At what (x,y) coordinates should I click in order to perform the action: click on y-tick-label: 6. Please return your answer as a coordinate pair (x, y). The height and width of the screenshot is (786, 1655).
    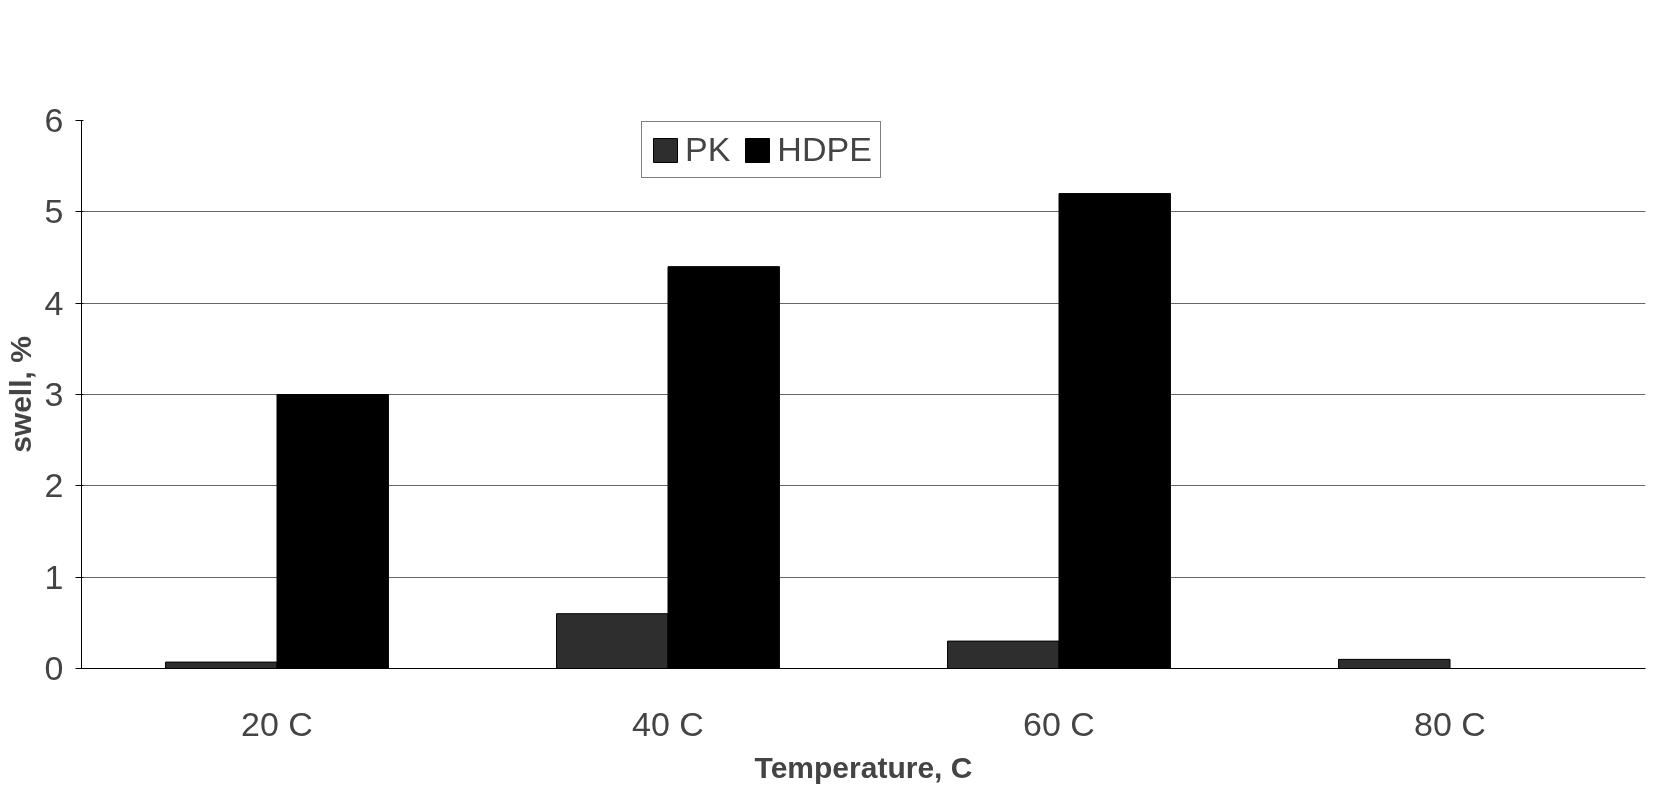
    Looking at the image, I should click on (54, 120).